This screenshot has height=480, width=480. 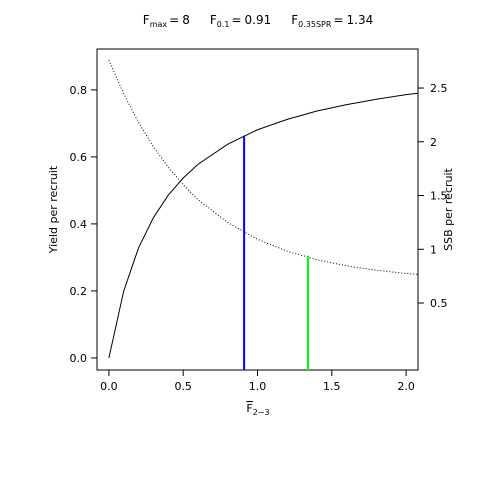 I want to click on y2-axis-label: SSB per recruit, so click(x=448, y=208).